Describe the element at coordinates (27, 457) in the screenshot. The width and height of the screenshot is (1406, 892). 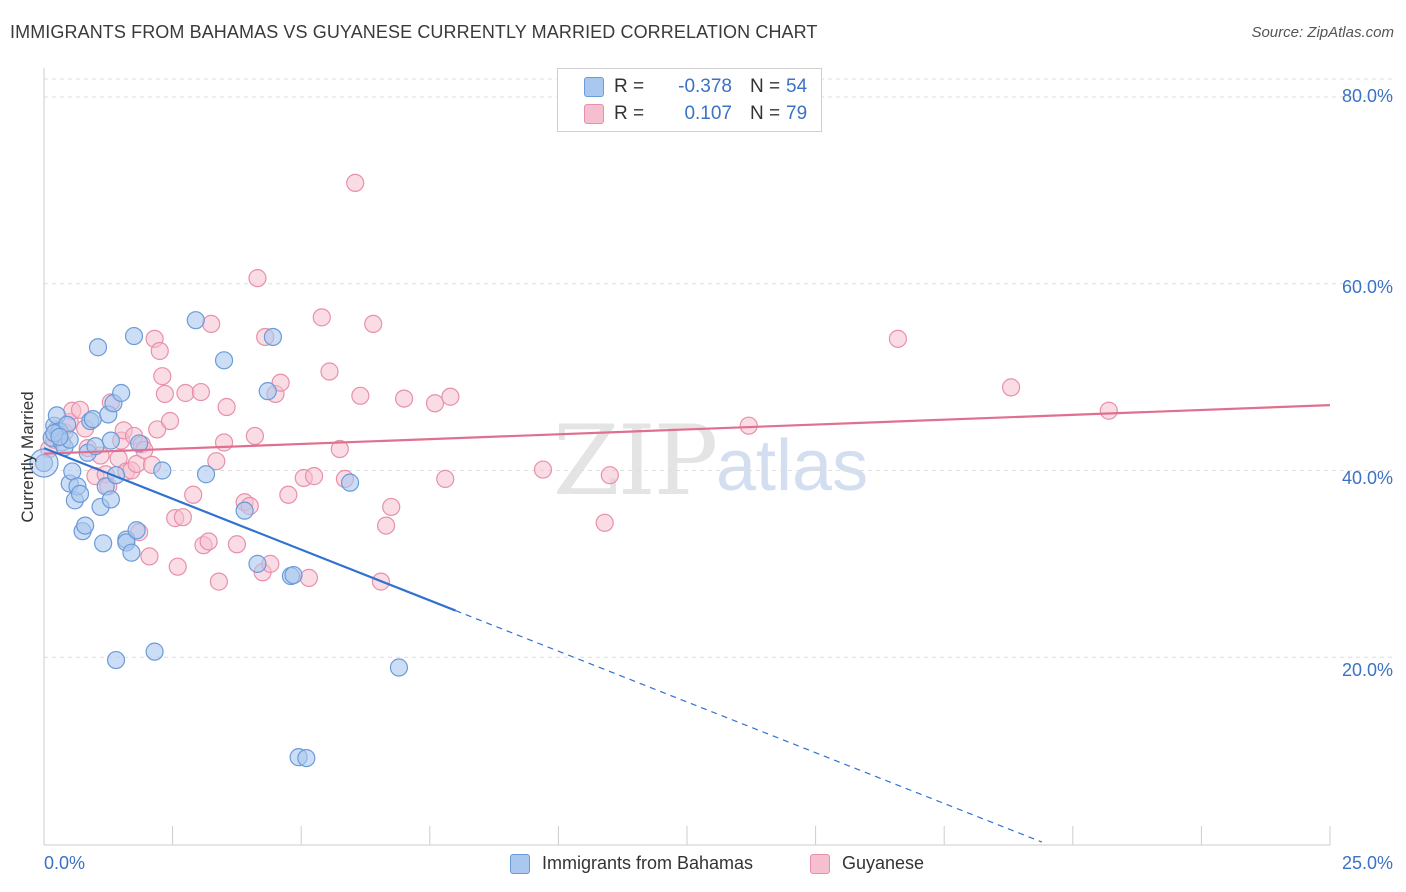
I see `y-axis-label: Currently Married` at that location.